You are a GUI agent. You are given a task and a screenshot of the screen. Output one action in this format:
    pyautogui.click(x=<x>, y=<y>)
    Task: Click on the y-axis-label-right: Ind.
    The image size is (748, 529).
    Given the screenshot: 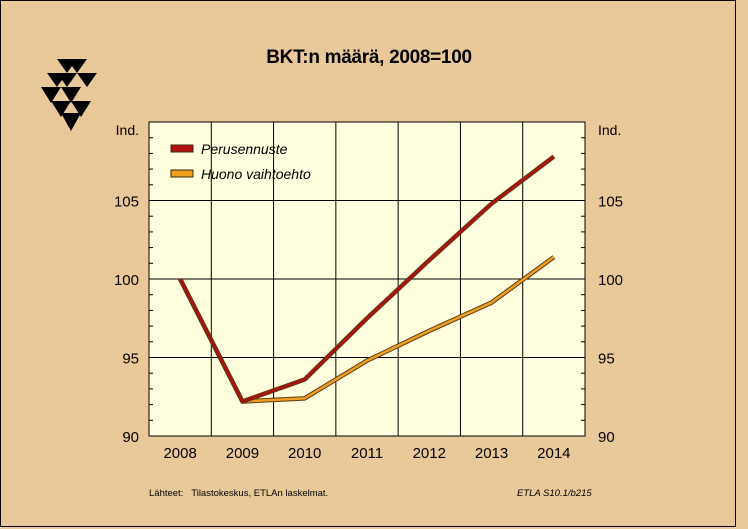 What is the action you would take?
    pyautogui.click(x=609, y=130)
    